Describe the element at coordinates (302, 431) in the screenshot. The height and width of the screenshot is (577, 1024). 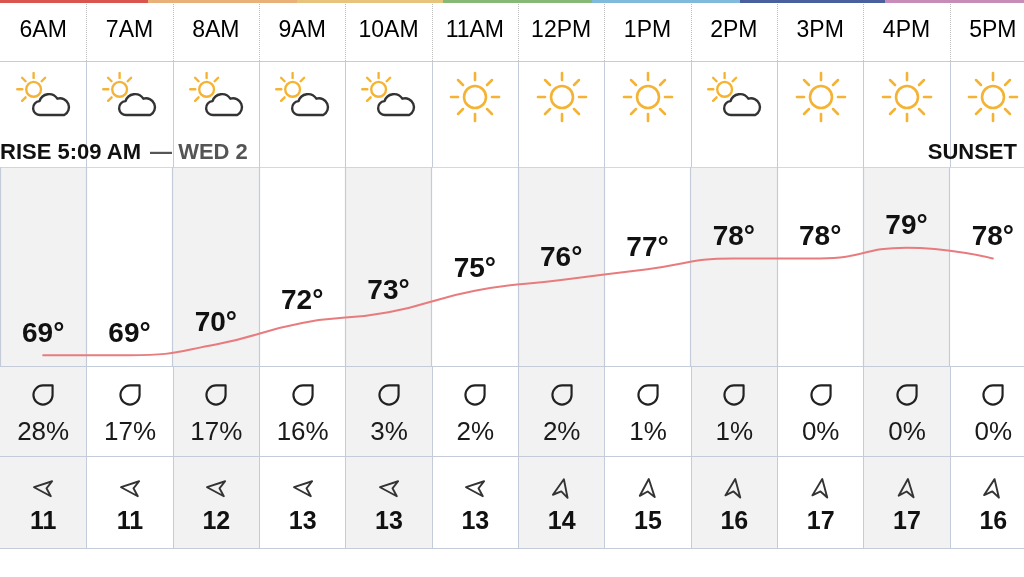
I see `text: 16%` at that location.